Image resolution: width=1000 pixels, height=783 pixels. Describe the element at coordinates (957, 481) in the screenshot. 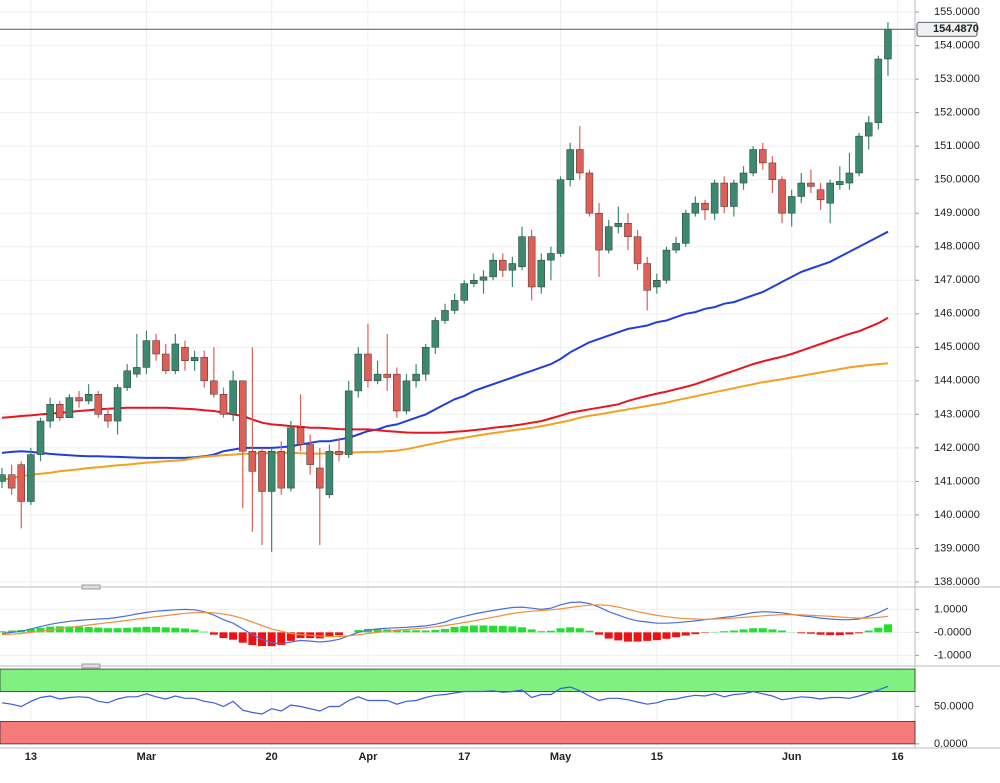

I see `y-tick-label: 141.0000` at that location.